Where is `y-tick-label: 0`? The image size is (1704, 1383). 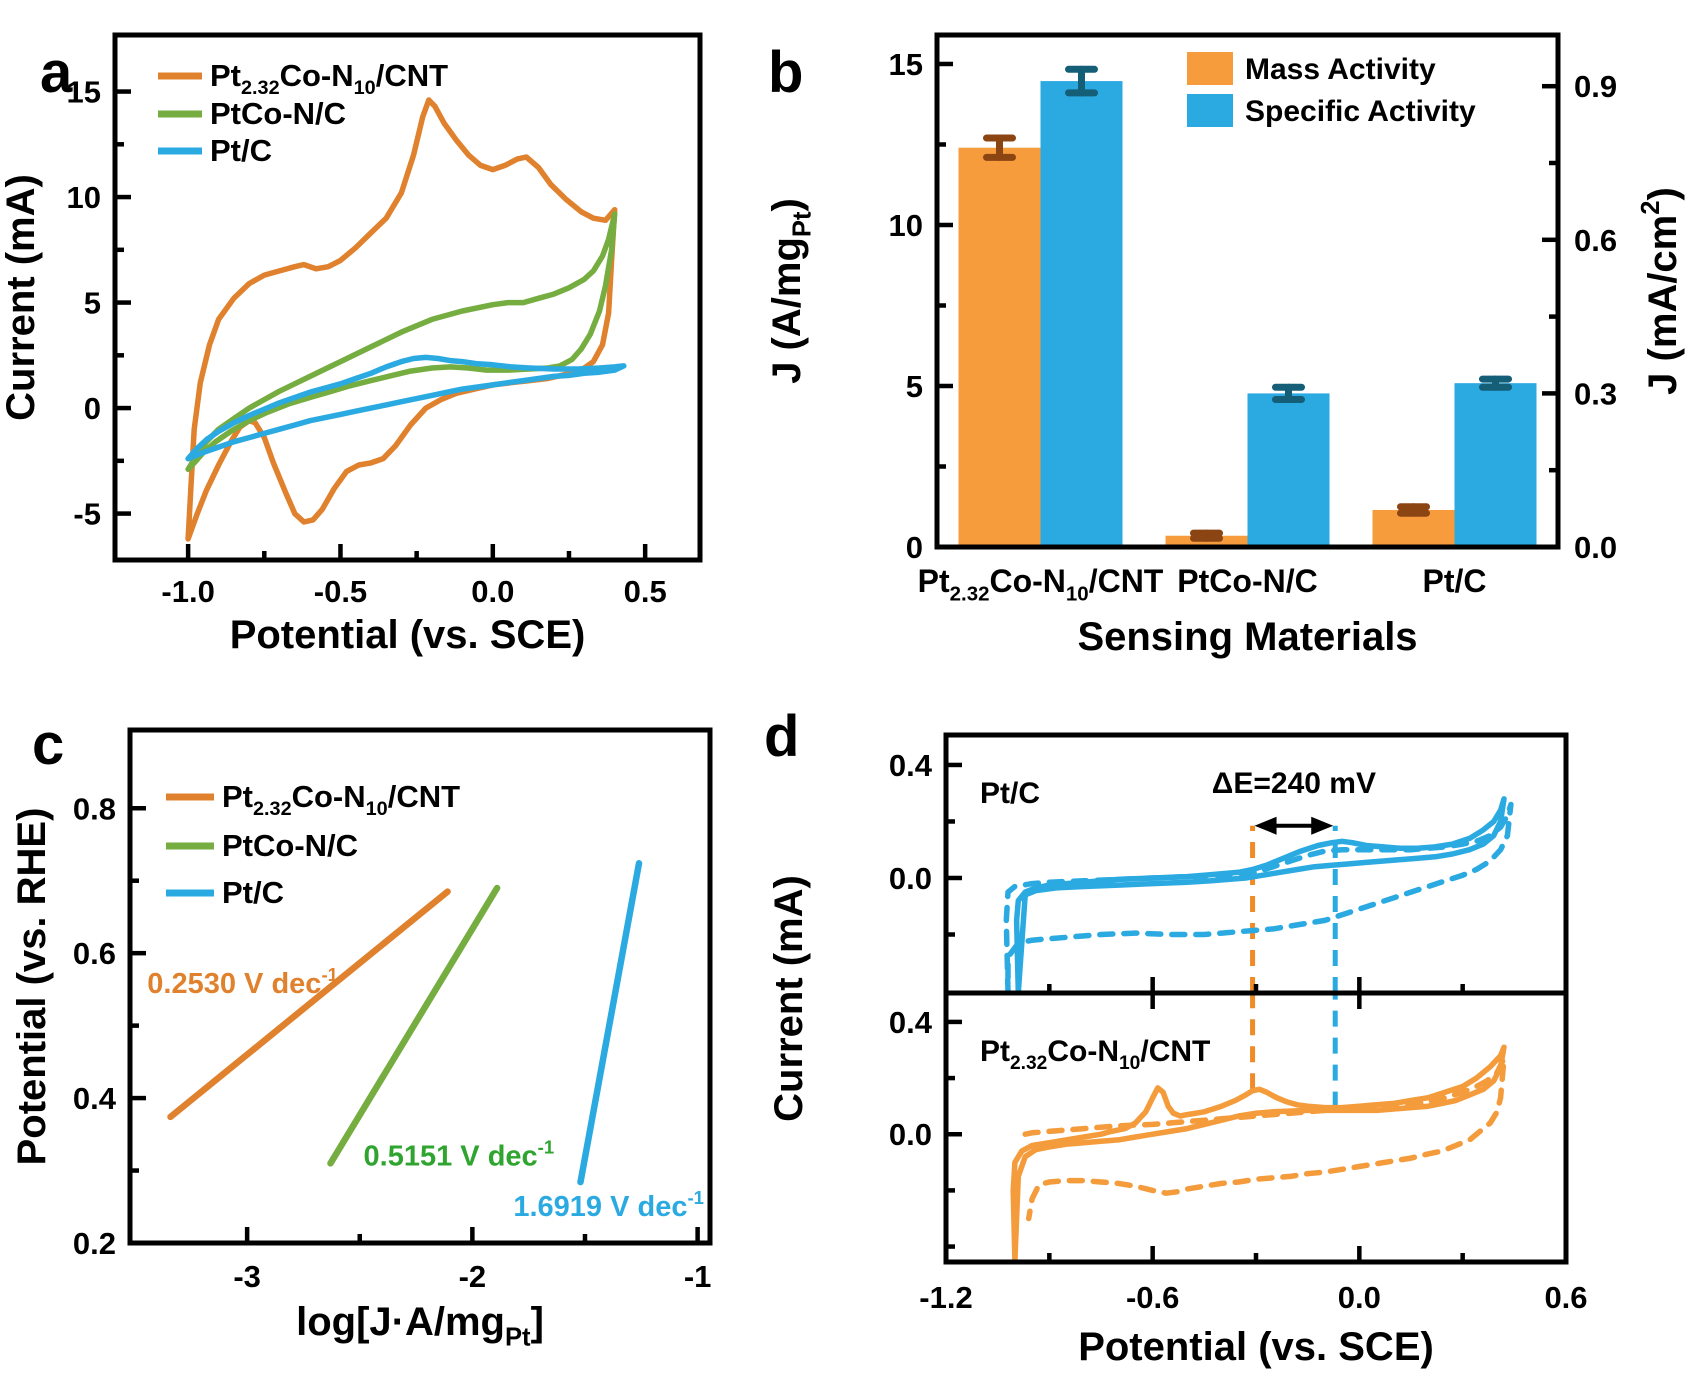
y-tick-label: 0 is located at coordinates (92, 408).